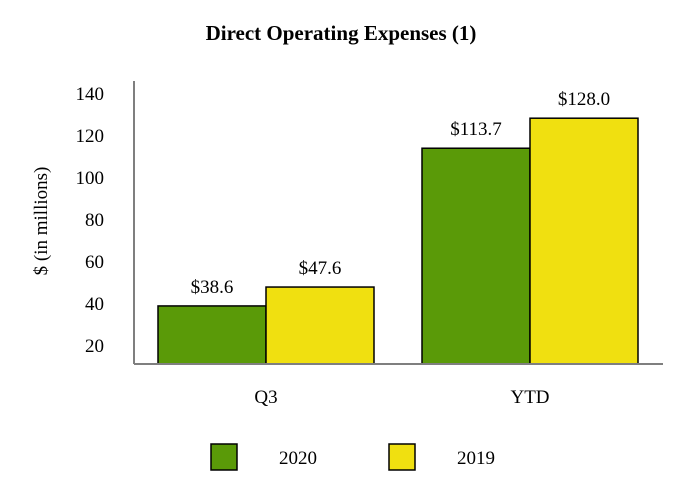 The height and width of the screenshot is (500, 682). I want to click on y-tick-label: 20, so click(94, 346).